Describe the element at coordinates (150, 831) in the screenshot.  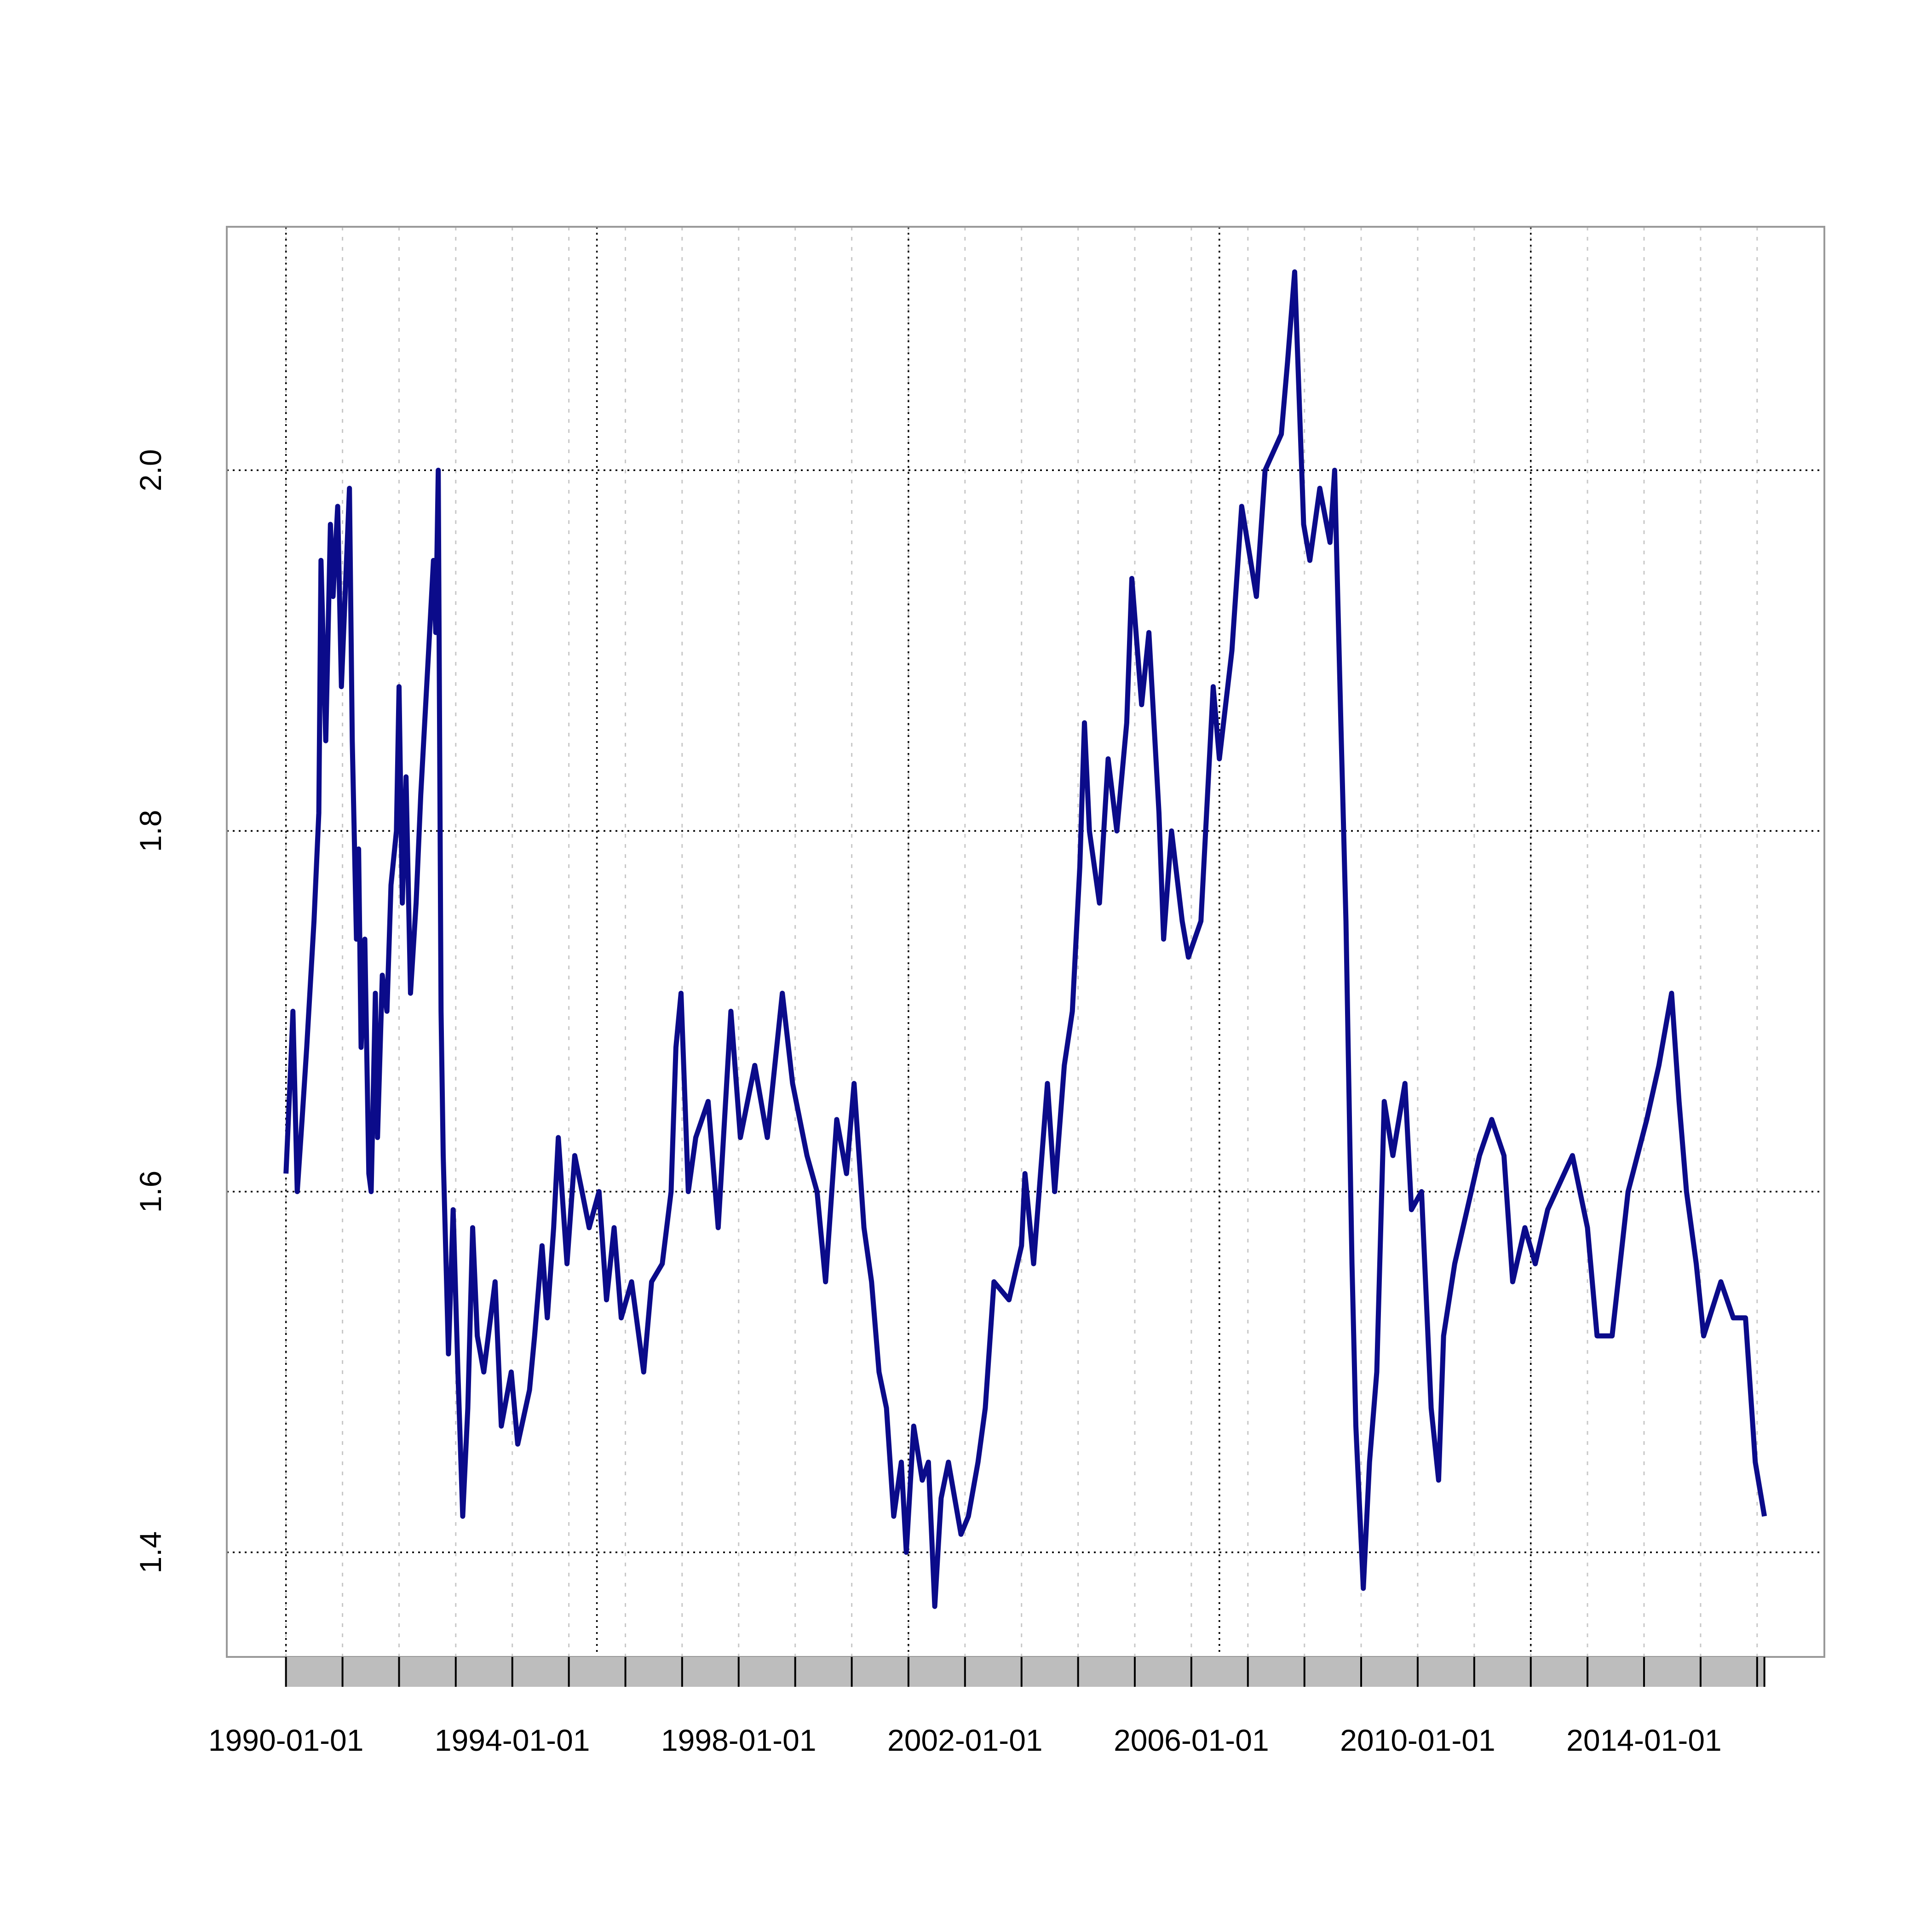
I see `y-tick-label: 1.8` at that location.